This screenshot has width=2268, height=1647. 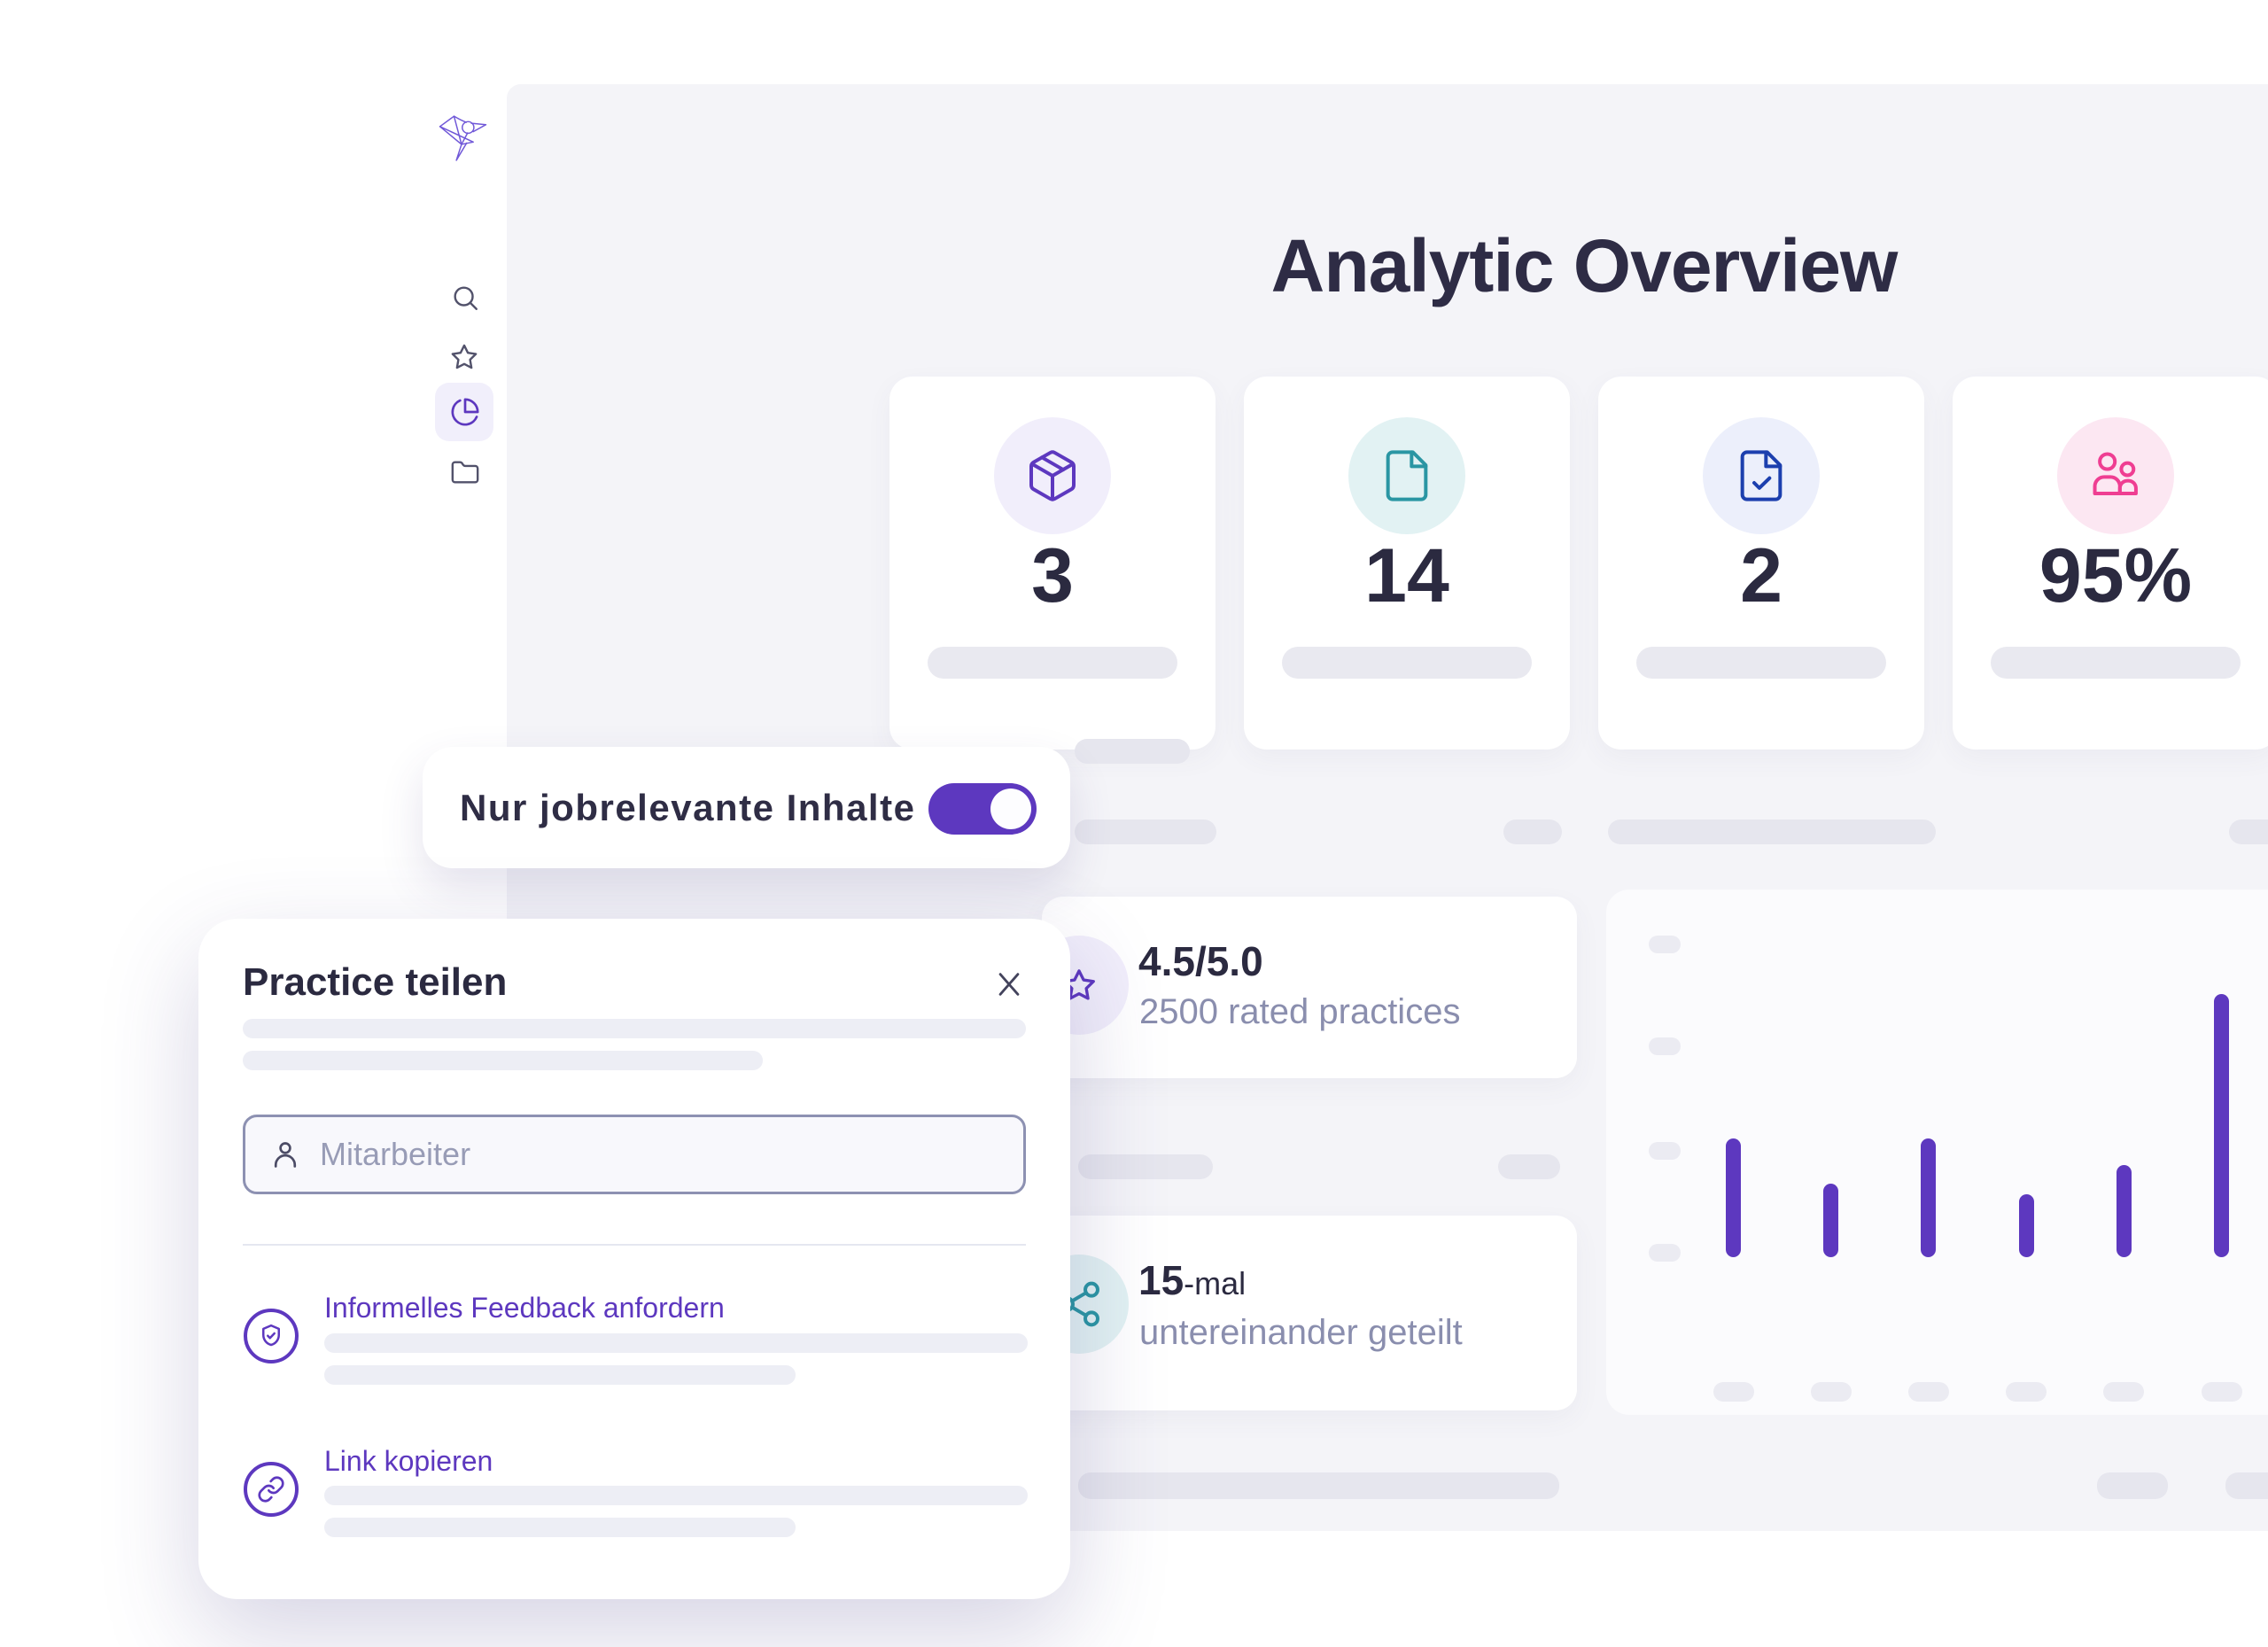 I want to click on job-relevant-filter-card: Nur jobrelevante Inhalte, so click(x=746, y=807).